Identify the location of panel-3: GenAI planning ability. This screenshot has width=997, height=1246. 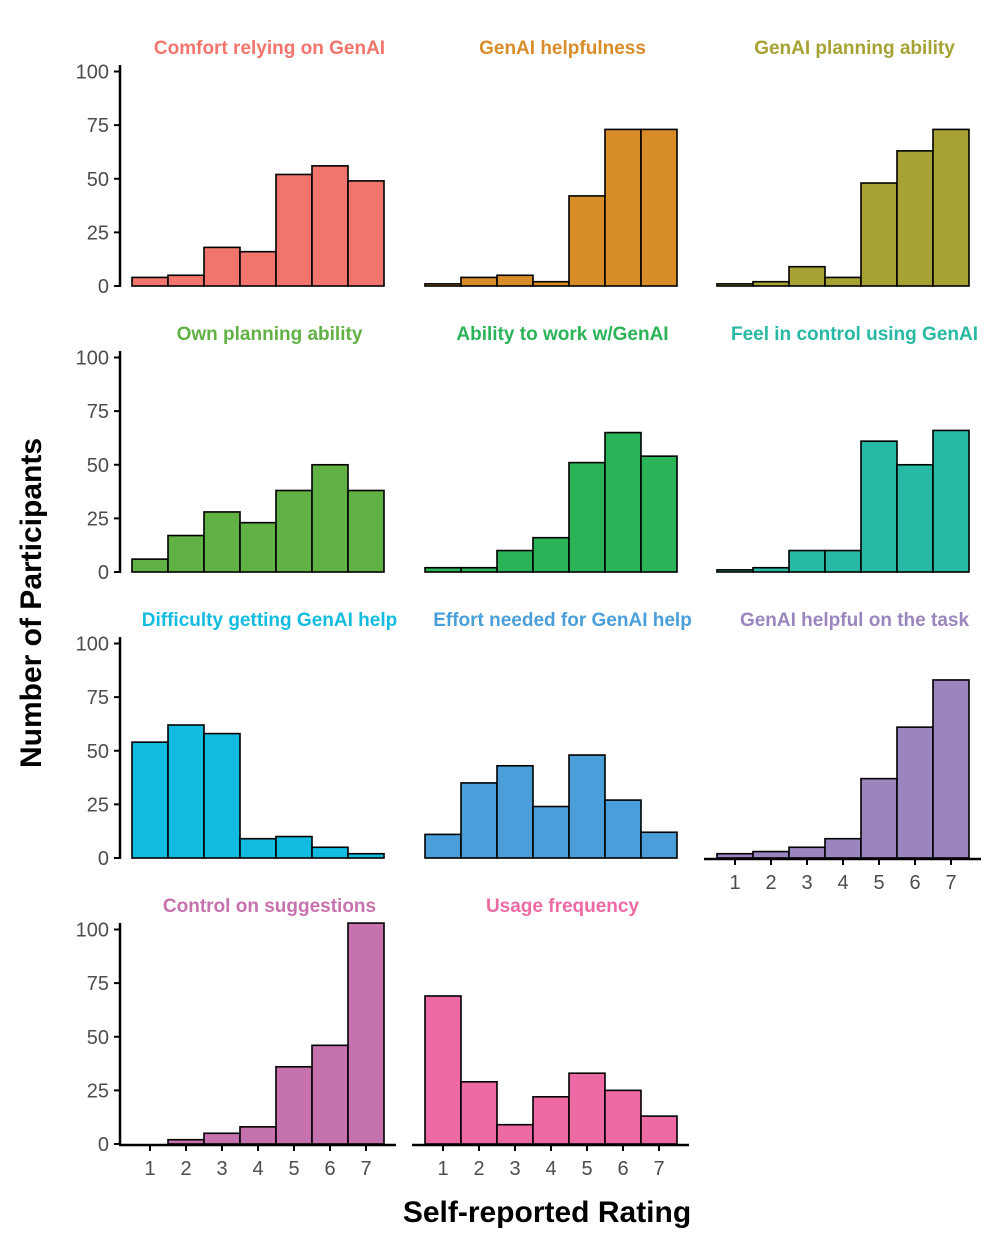
(843, 162).